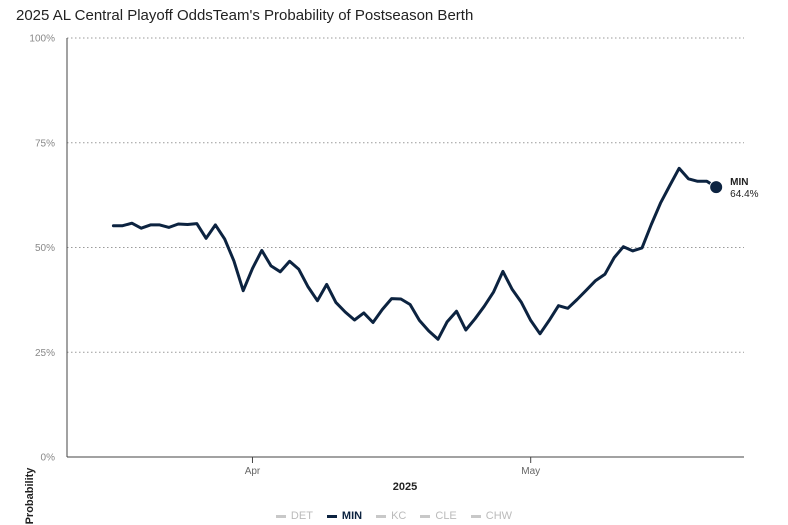 The width and height of the screenshot is (788, 525). I want to click on y-tick-label: 75%, so click(45, 143).